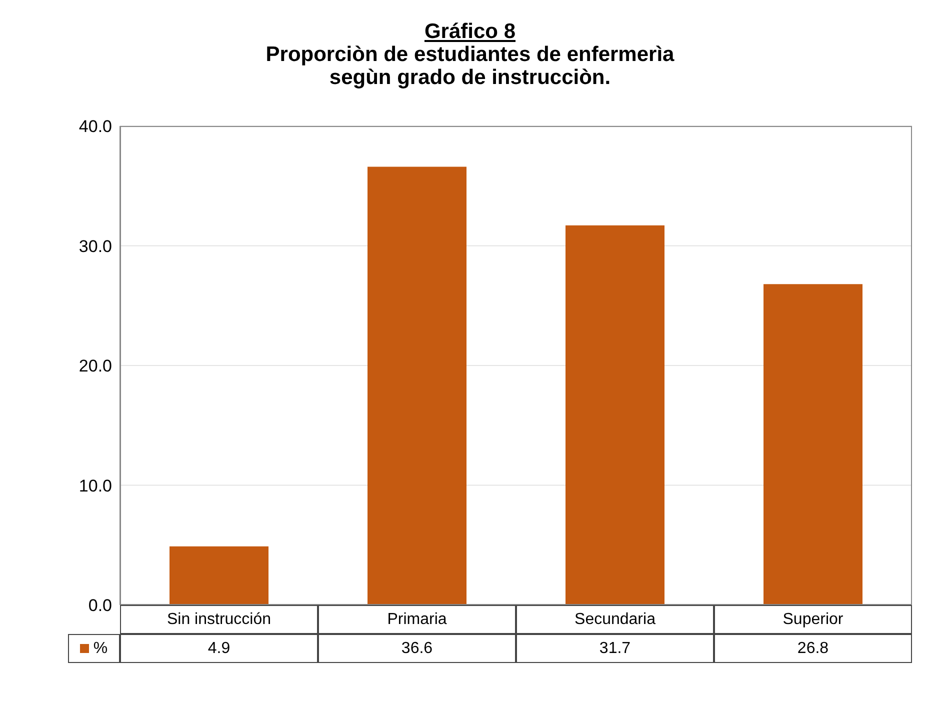 This screenshot has width=940, height=701. Describe the element at coordinates (417, 648) in the screenshot. I see `data-label: 36.6` at that location.